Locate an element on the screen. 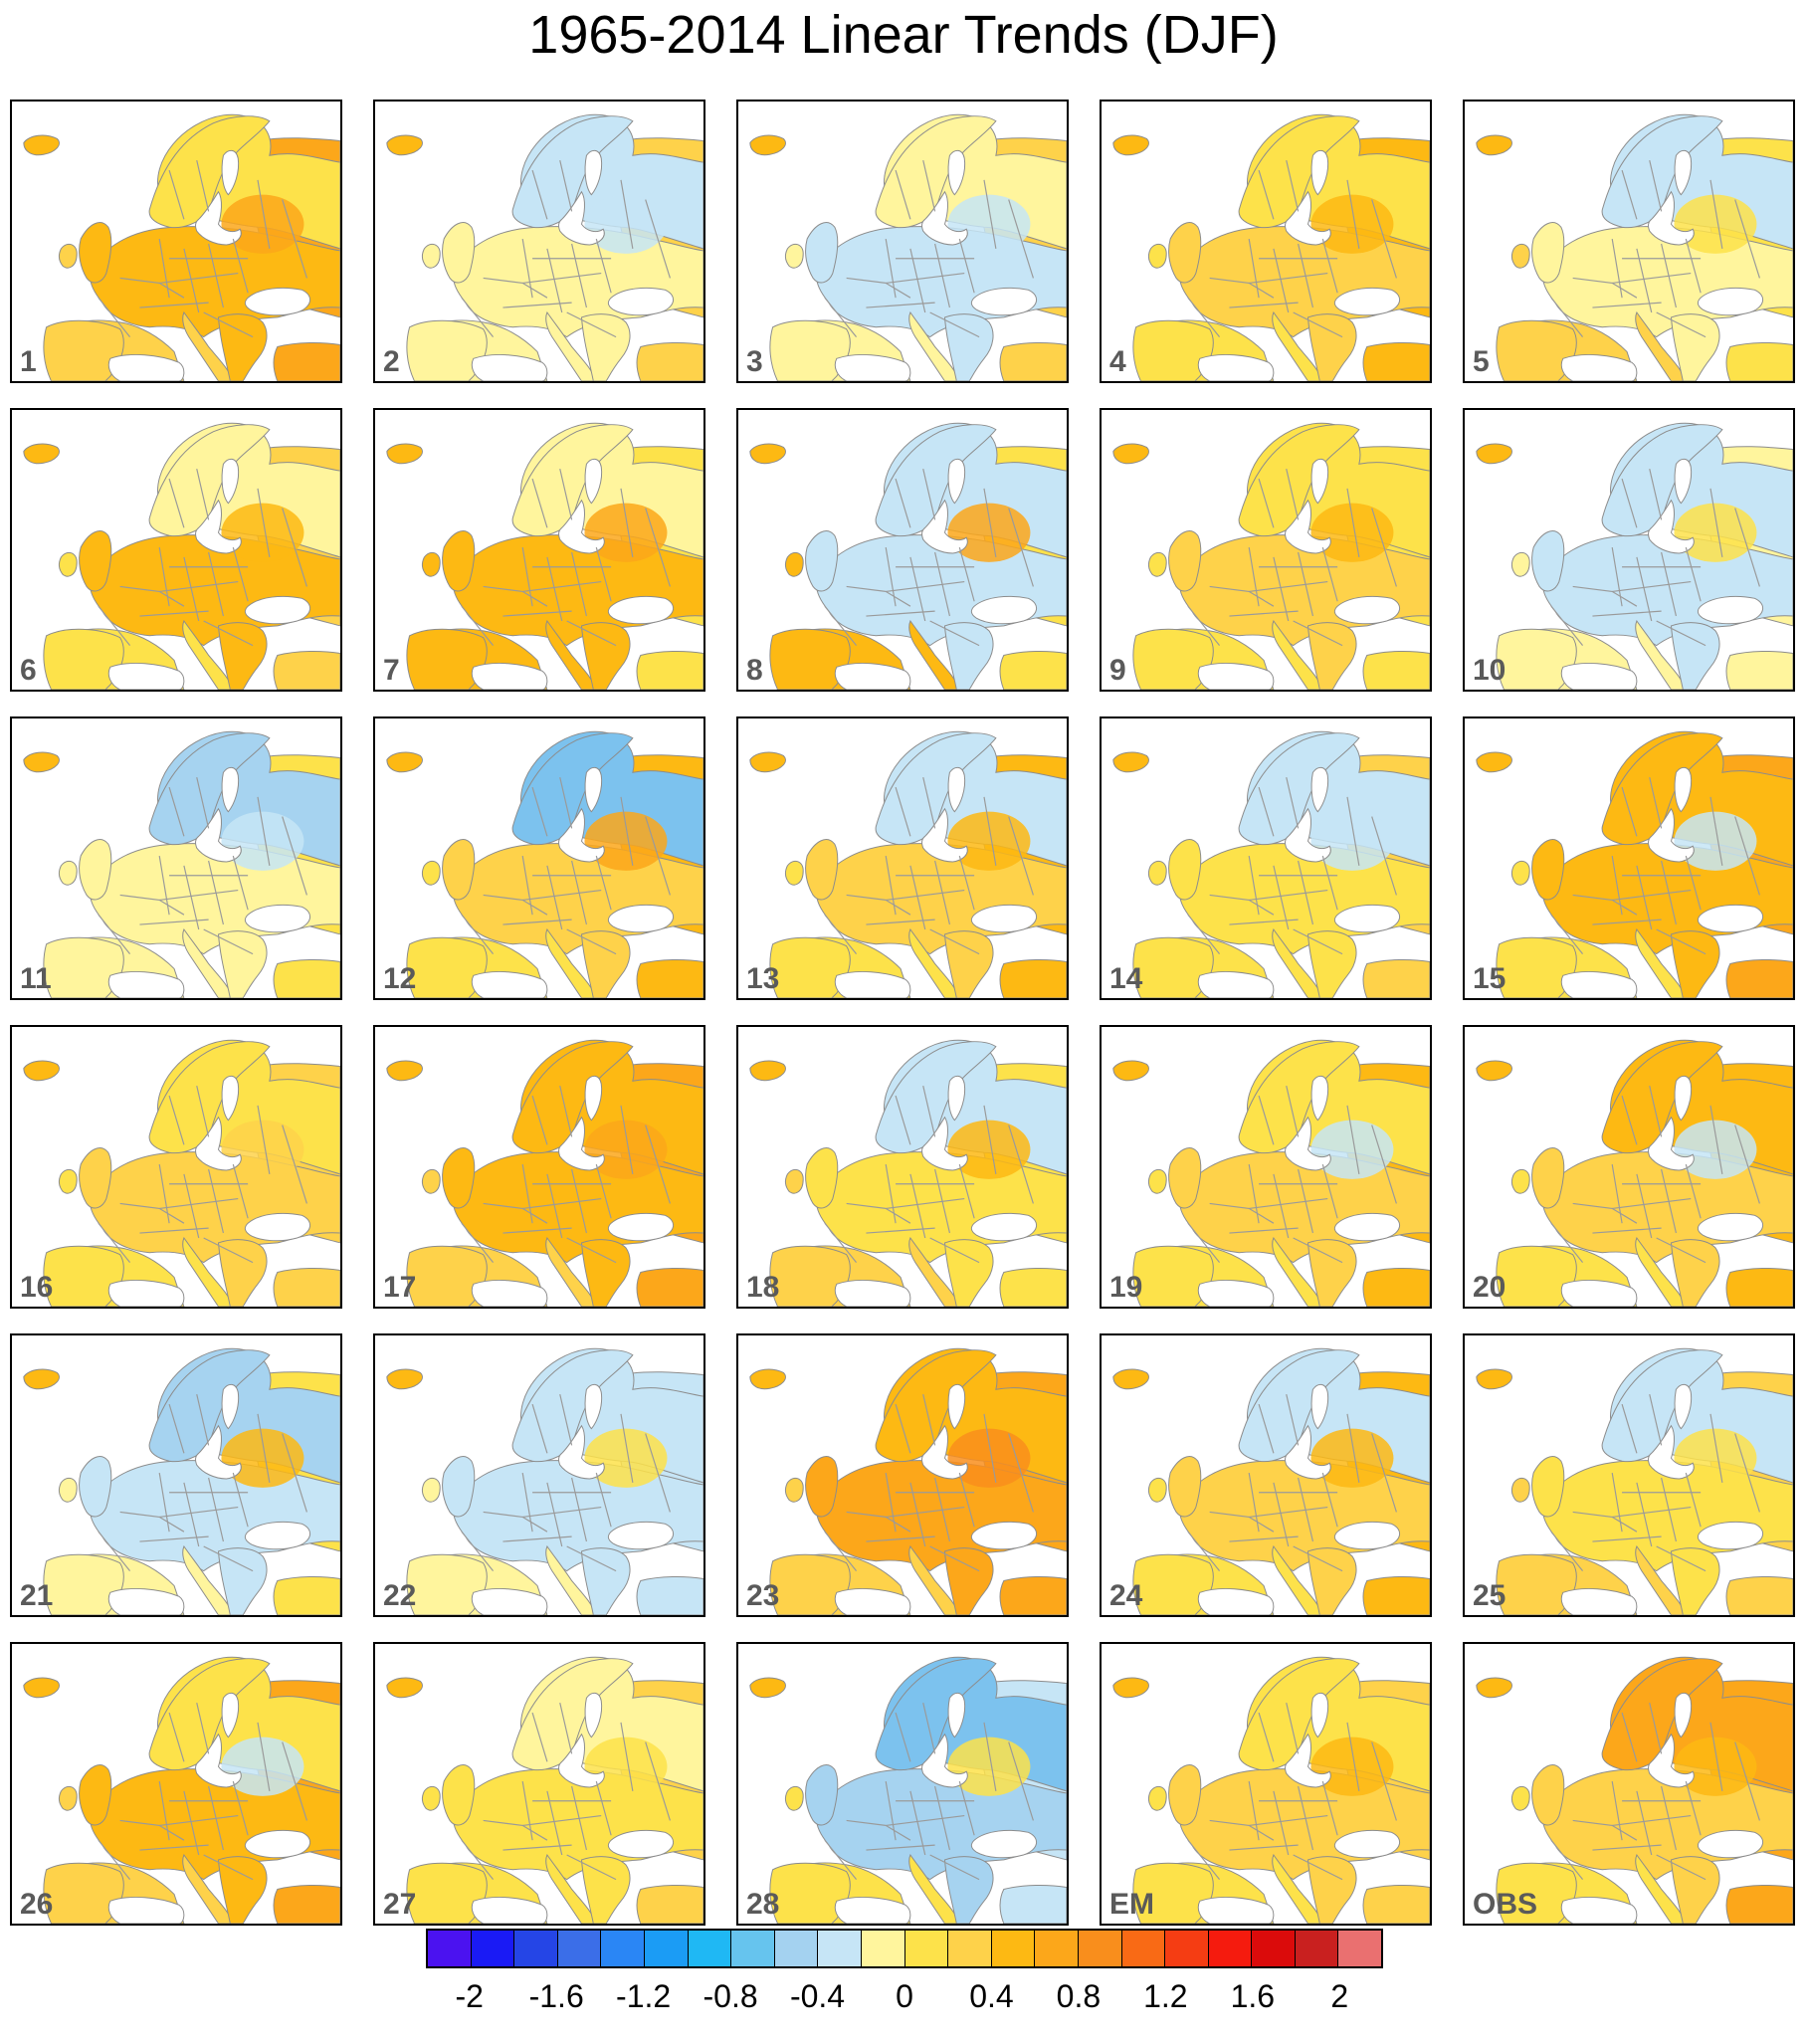 The height and width of the screenshot is (2044, 1807). figure-title: 1965-2014 Linear Trends (DJF) is located at coordinates (903, 35).